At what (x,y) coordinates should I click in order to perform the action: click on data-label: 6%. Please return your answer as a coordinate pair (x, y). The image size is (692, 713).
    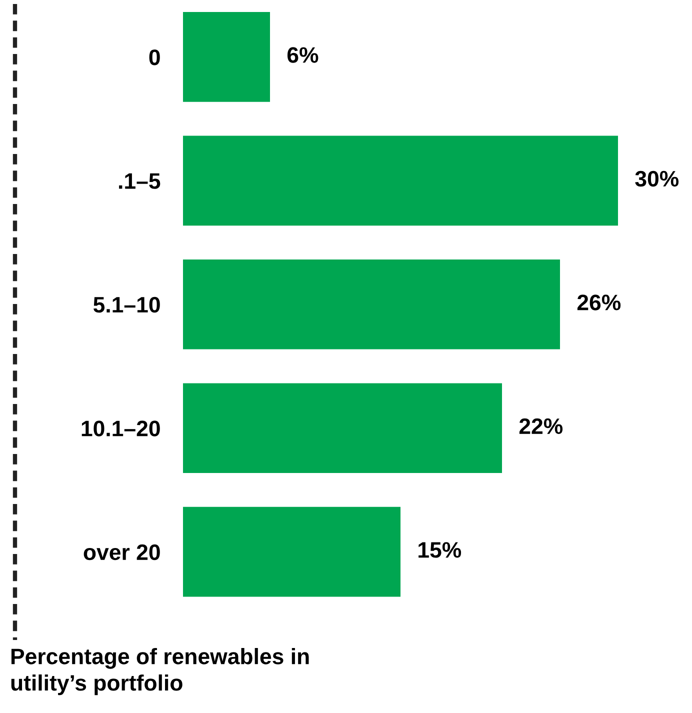
    Looking at the image, I should click on (302, 55).